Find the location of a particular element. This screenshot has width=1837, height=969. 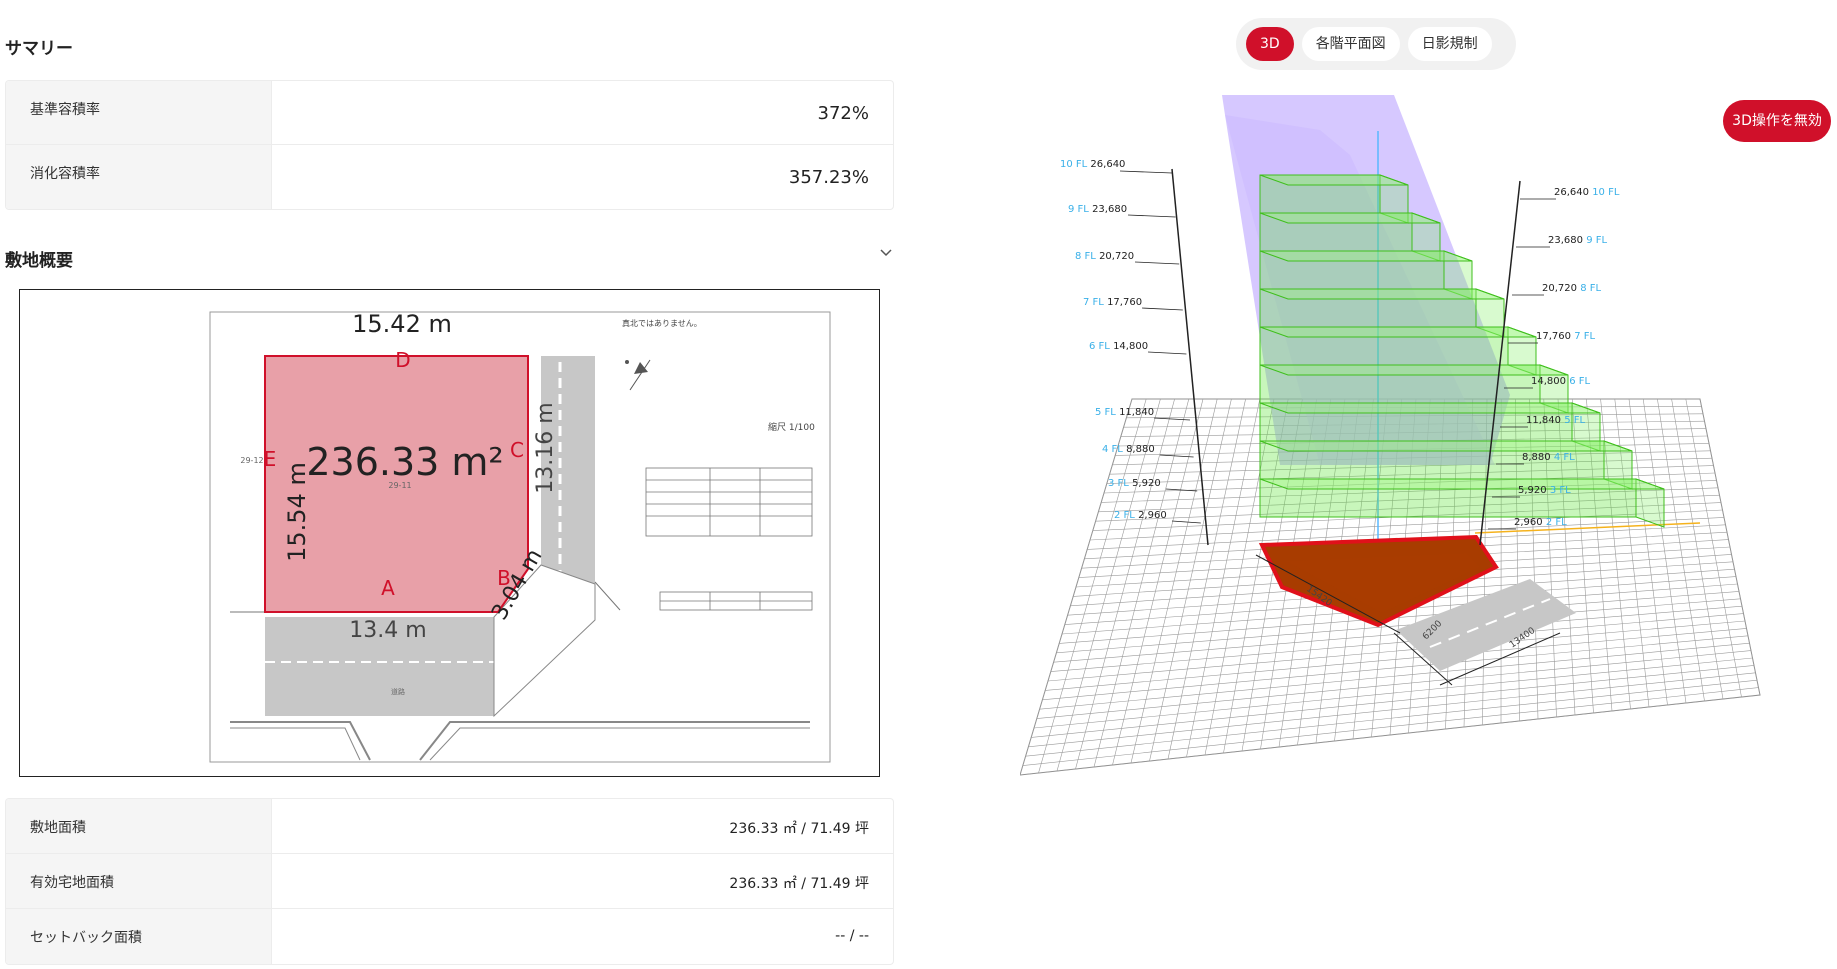

left-floor-label: 5 FL 11,840 is located at coordinates (1124, 412).